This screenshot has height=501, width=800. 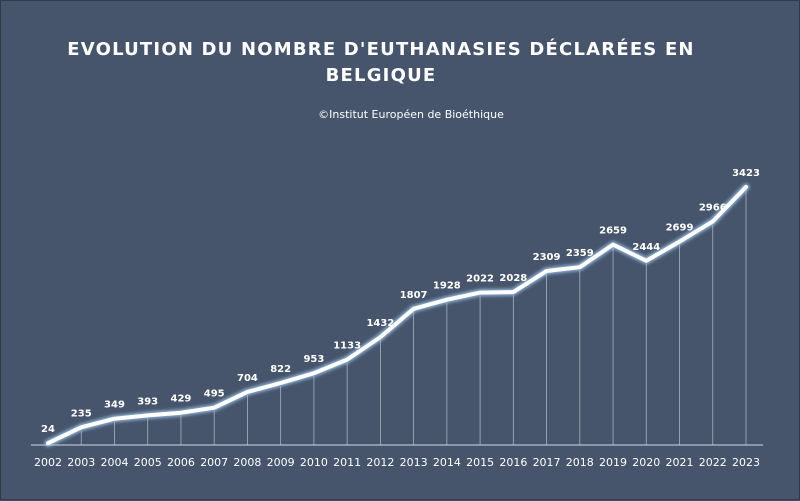 I want to click on data-label-2020: 2444, so click(x=646, y=247).